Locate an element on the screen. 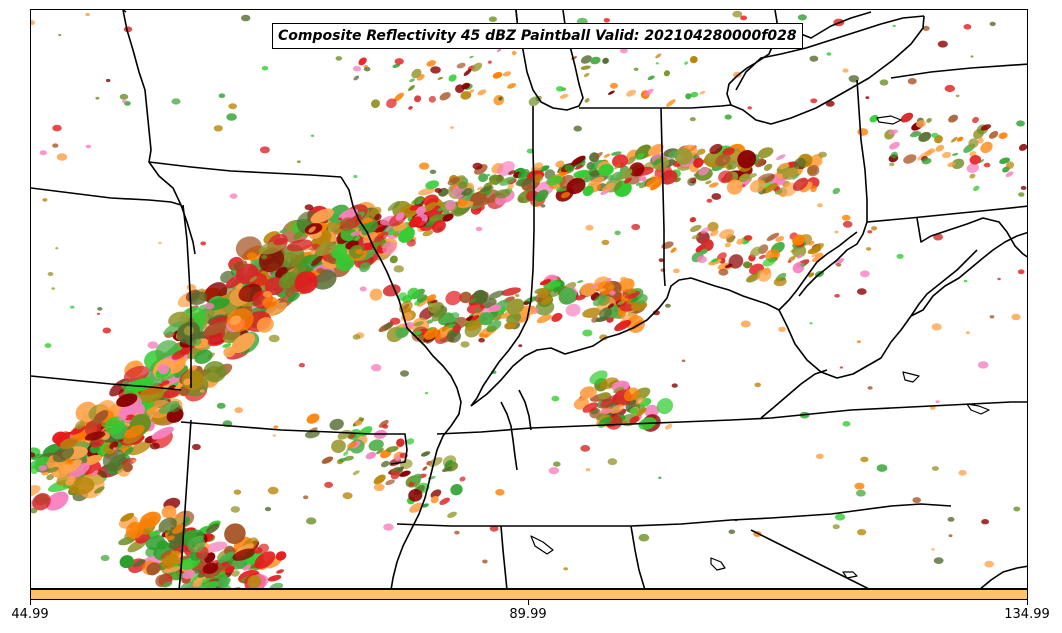 The image size is (1062, 633). atlantic-coast is located at coordinates (1003, 576).